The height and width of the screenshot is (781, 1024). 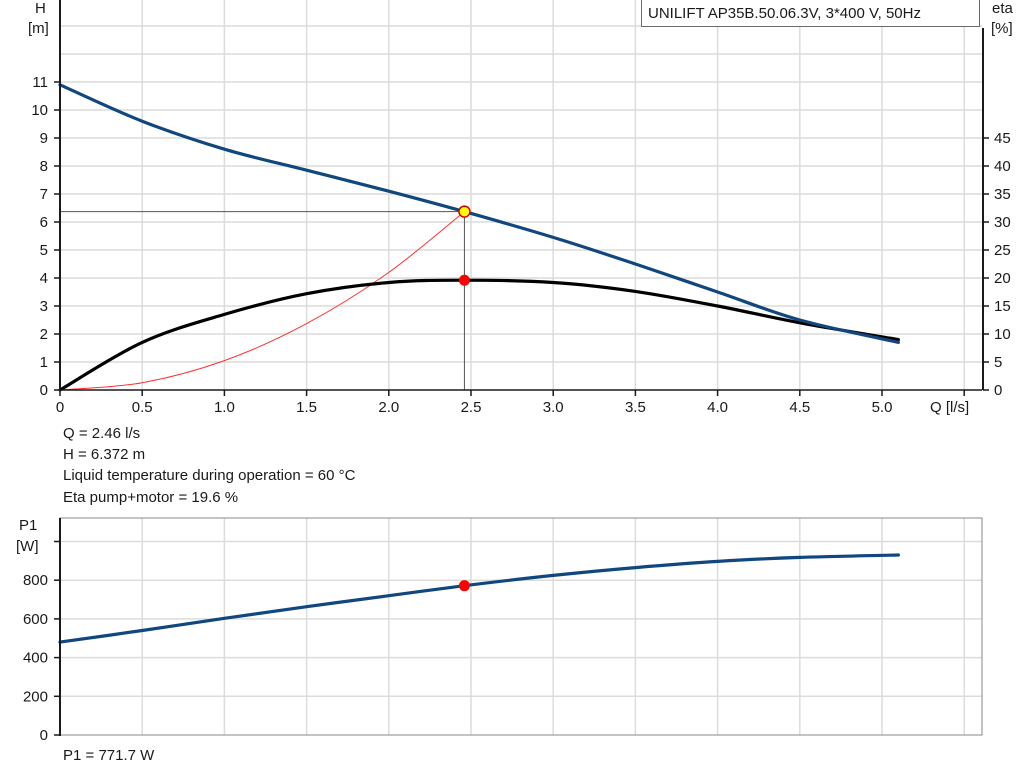 What do you see at coordinates (42, 631) in the screenshot?
I see `bottom-chart-axes: 0 200 400 600 800` at bounding box center [42, 631].